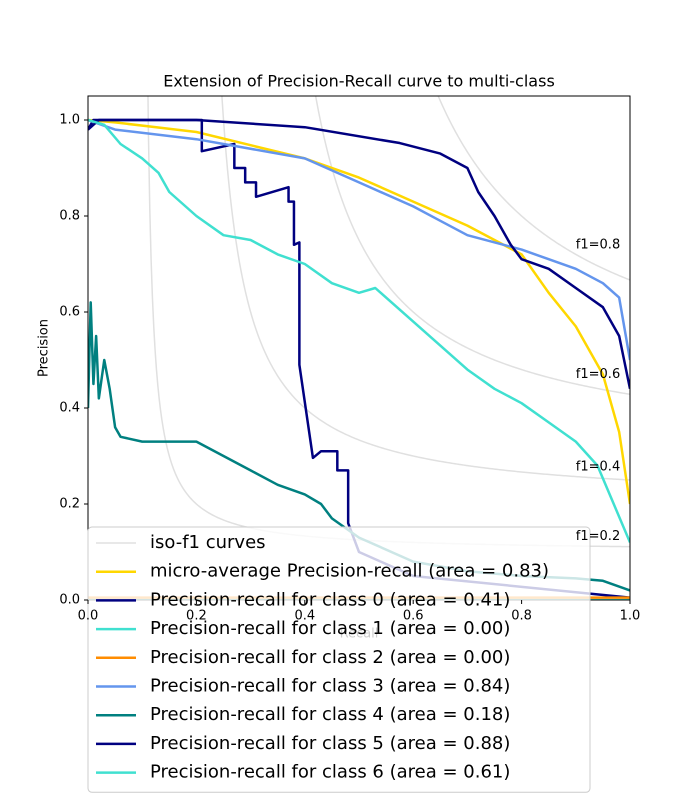 The width and height of the screenshot is (700, 800). Describe the element at coordinates (69, 600) in the screenshot. I see `y-tick-label: 0.0` at that location.